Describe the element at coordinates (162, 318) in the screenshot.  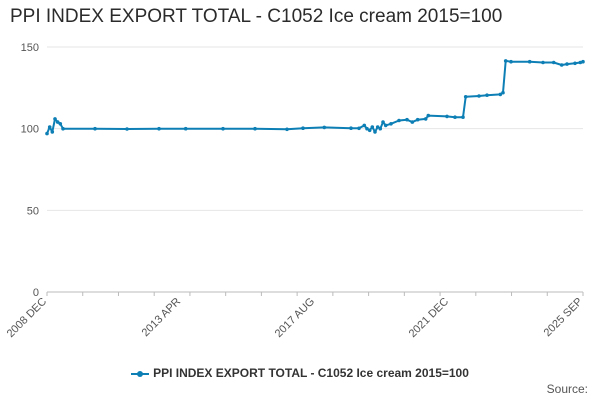
I see `x-tick-label: 2013 APR` at that location.